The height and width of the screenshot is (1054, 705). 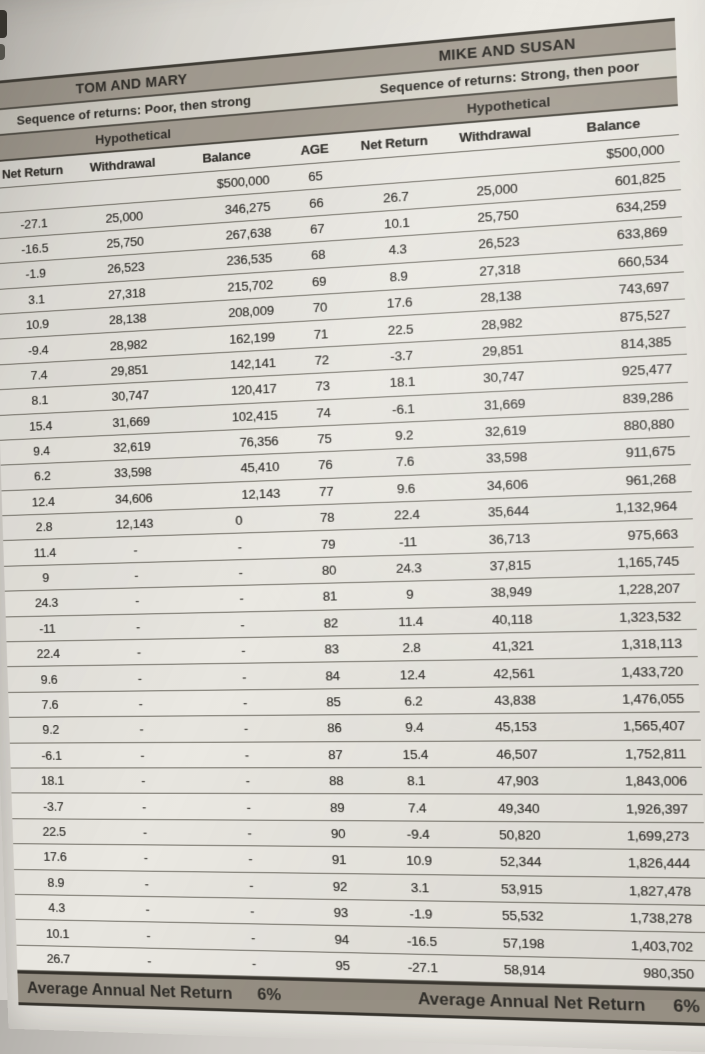 I want to click on right-net-return-cell: 9.4, so click(x=414, y=728).